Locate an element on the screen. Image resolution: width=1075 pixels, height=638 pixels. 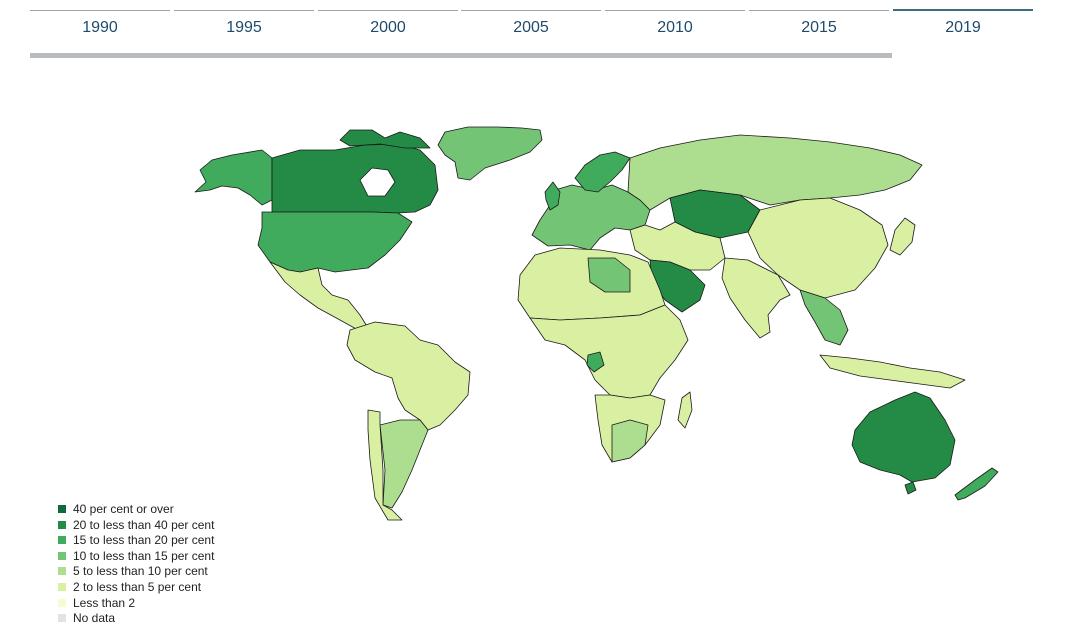
region-usa is located at coordinates (335, 242).